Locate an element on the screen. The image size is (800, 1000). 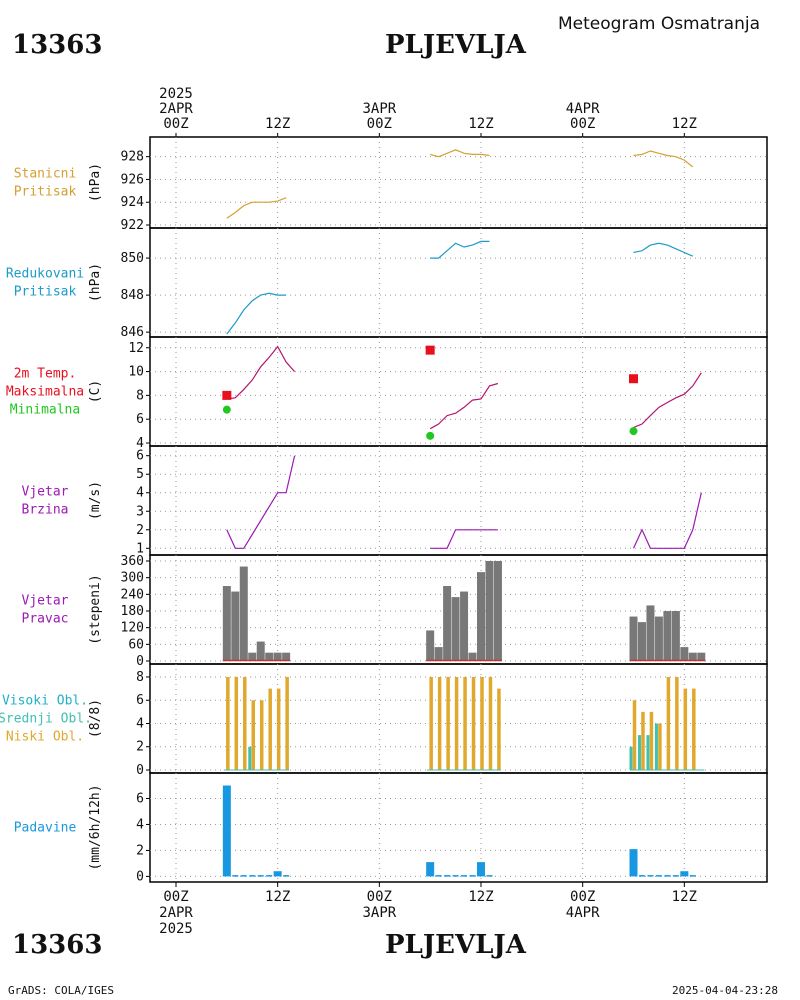
top-time-label: 3APR is located at coordinates (379, 109).